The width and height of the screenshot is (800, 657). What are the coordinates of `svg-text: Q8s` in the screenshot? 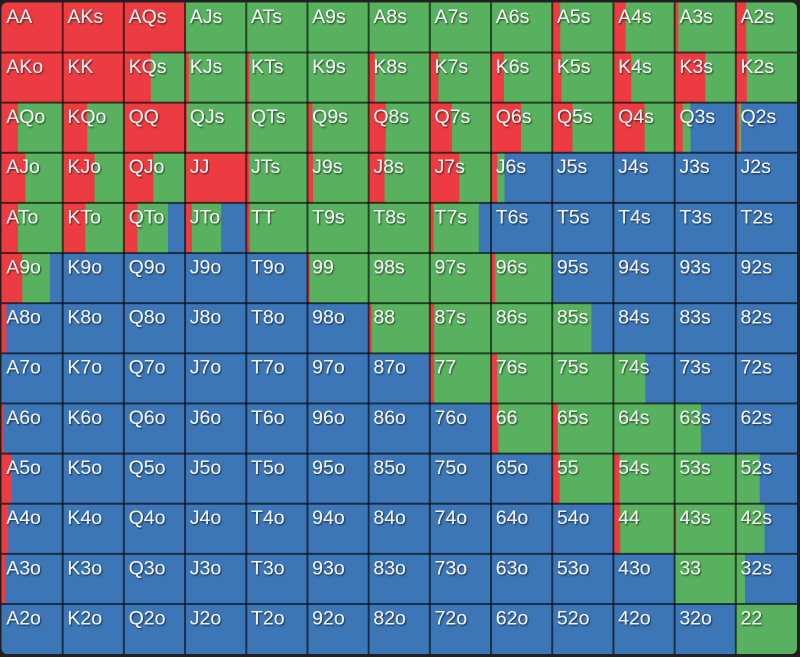 It's located at (391, 117).